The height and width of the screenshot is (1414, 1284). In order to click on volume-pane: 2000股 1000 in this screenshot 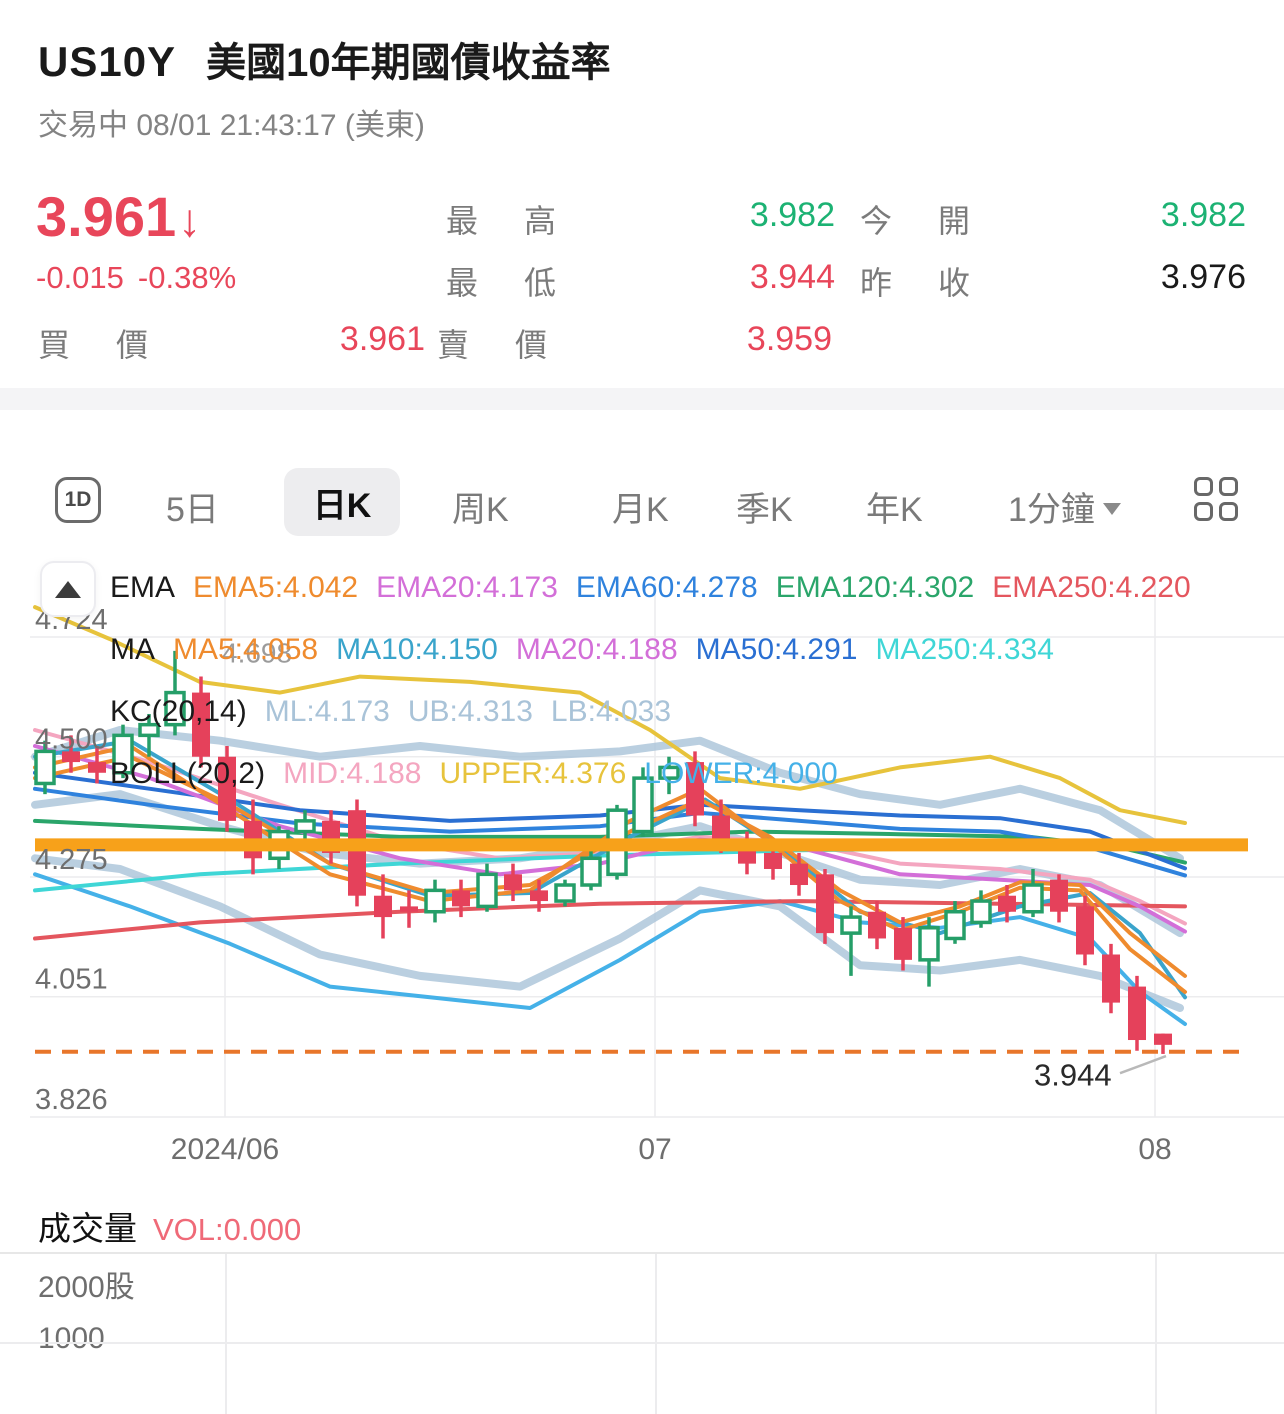, I will do `click(642, 1333)`.